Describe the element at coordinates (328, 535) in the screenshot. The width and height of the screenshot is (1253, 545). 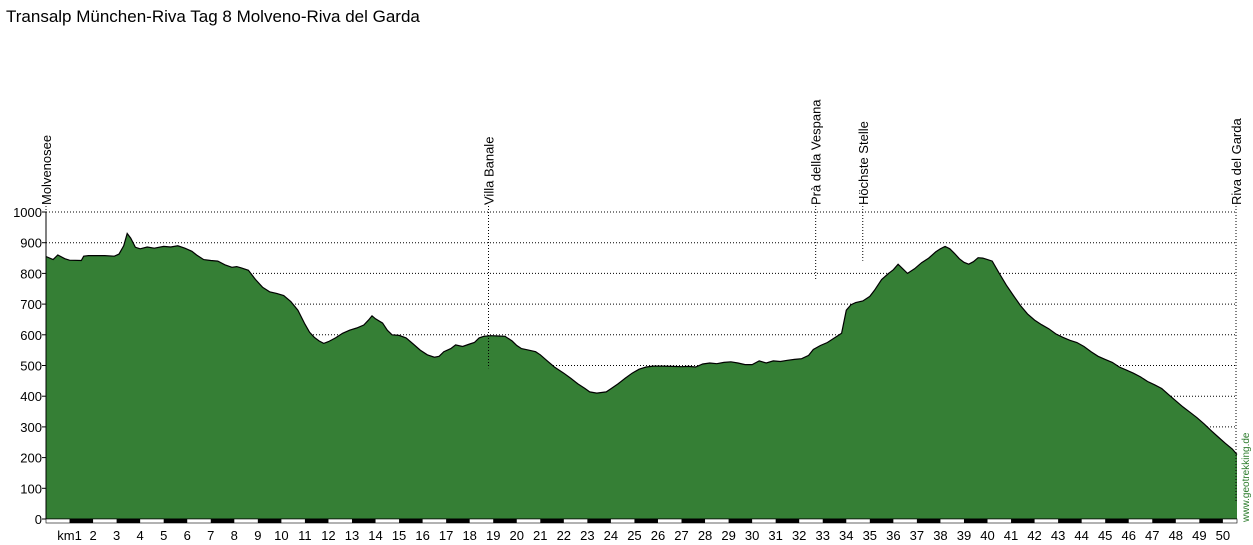
I see `x-tick-label-12: 12` at that location.